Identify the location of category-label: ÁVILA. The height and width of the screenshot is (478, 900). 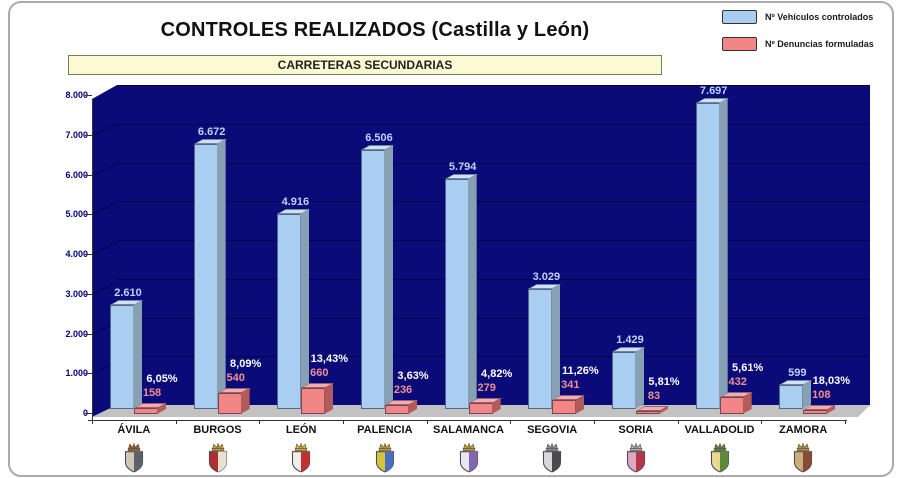
(134, 430).